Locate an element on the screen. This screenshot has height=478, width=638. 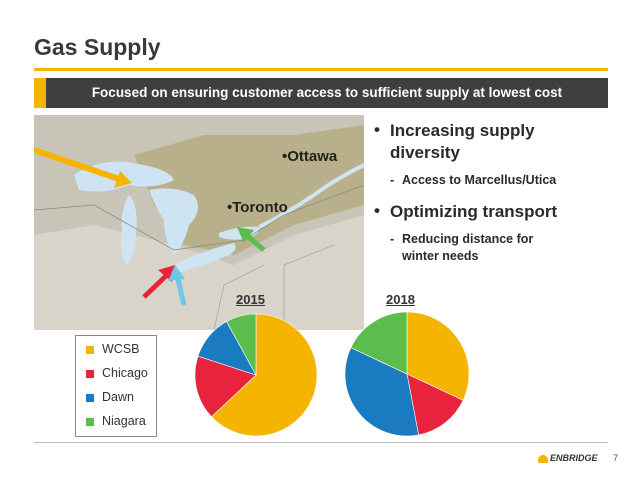
legend-item: Chicago is located at coordinates (117, 373).